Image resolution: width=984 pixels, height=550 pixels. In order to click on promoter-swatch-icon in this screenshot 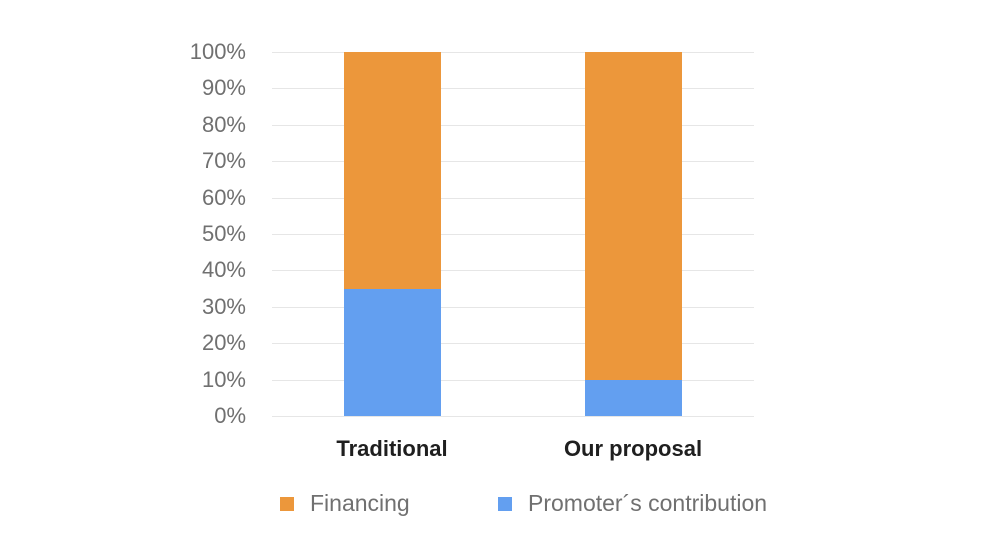, I will do `click(505, 503)`.